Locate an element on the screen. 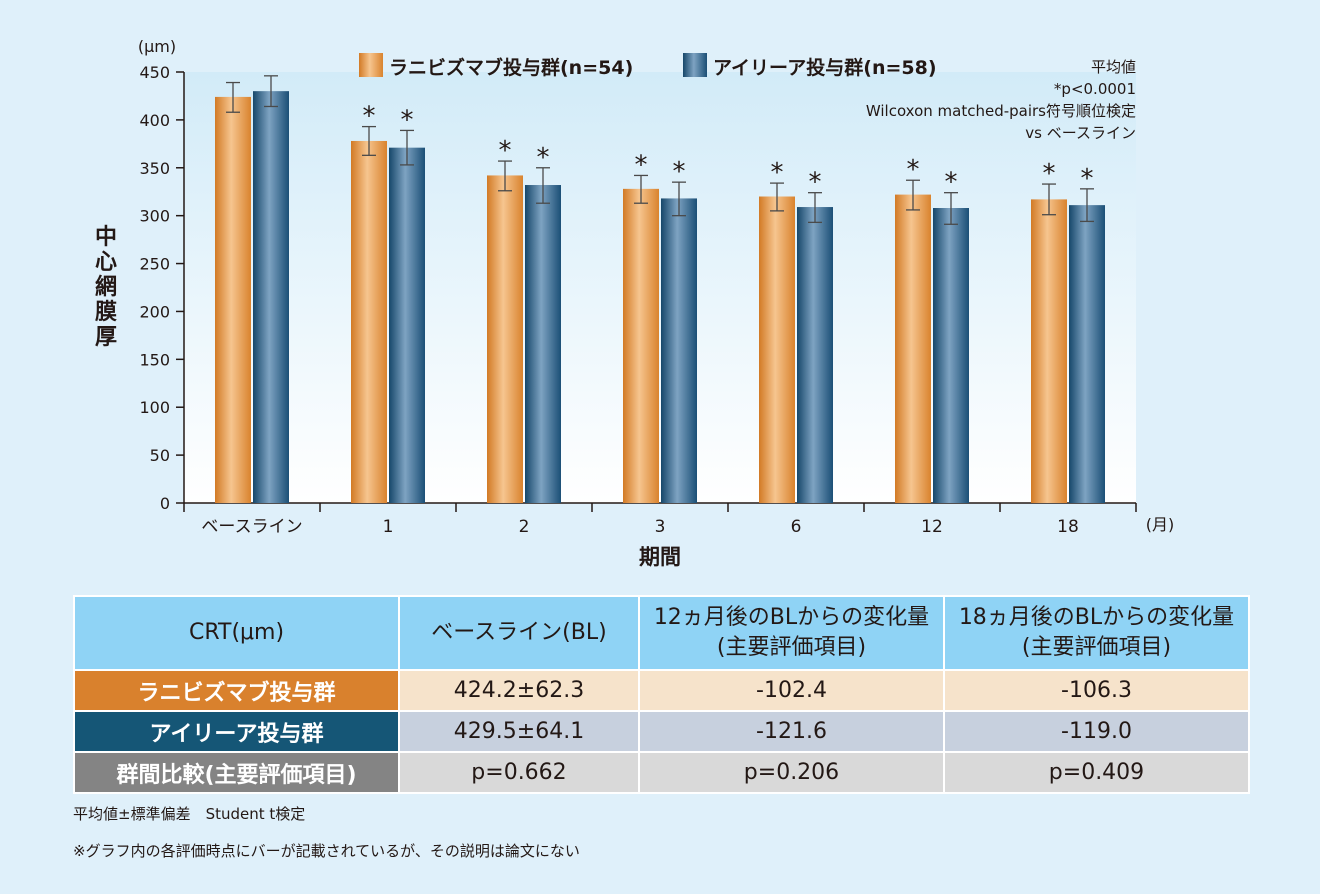  x-tick-label: 2 is located at coordinates (524, 527).